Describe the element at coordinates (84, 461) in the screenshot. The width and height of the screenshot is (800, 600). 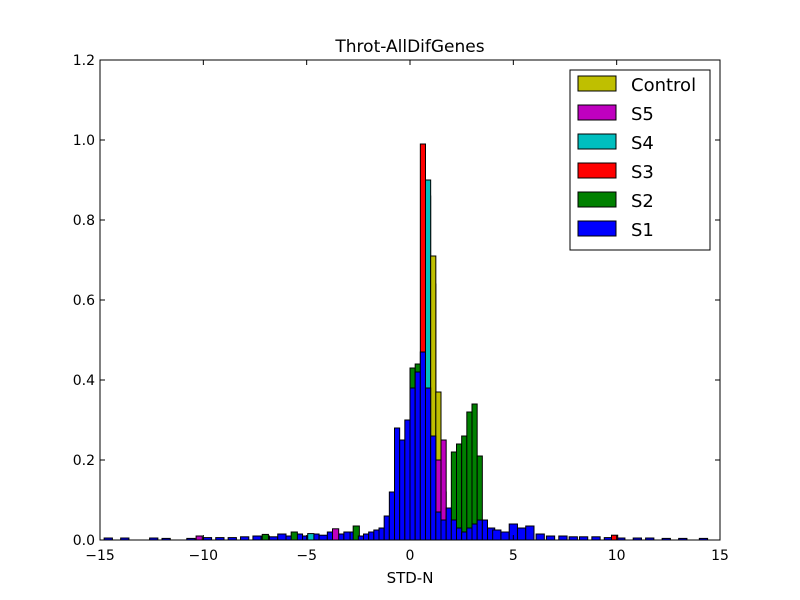
I see `y-tick-label: 0.2` at that location.